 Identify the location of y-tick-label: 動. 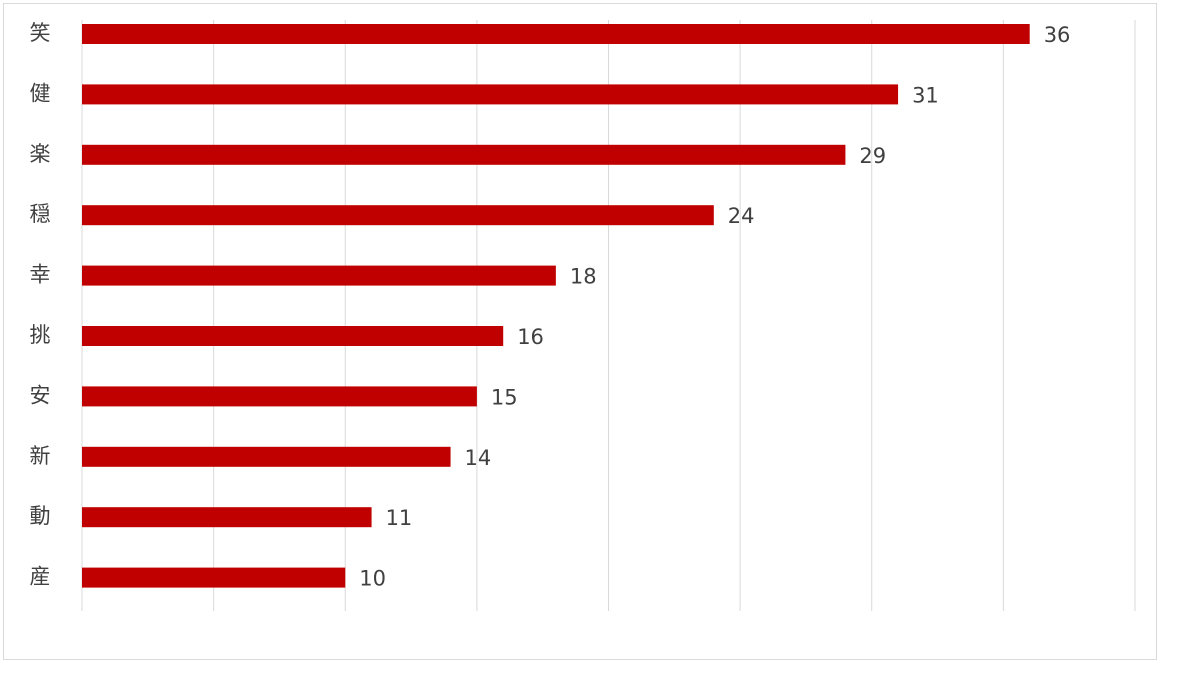
(40, 516).